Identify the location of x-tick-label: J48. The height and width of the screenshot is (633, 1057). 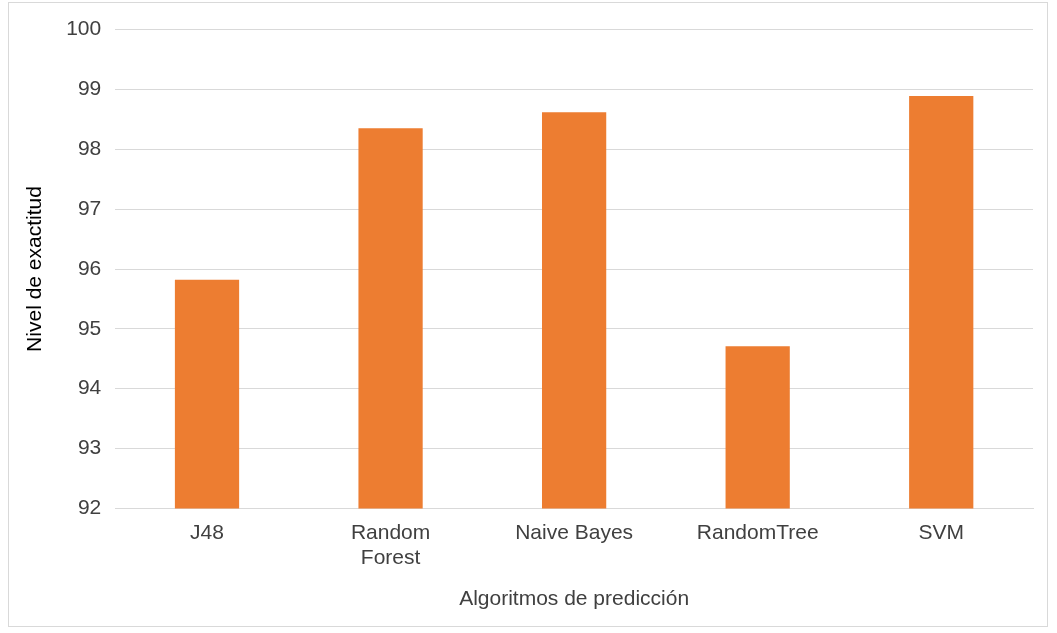
(207, 531).